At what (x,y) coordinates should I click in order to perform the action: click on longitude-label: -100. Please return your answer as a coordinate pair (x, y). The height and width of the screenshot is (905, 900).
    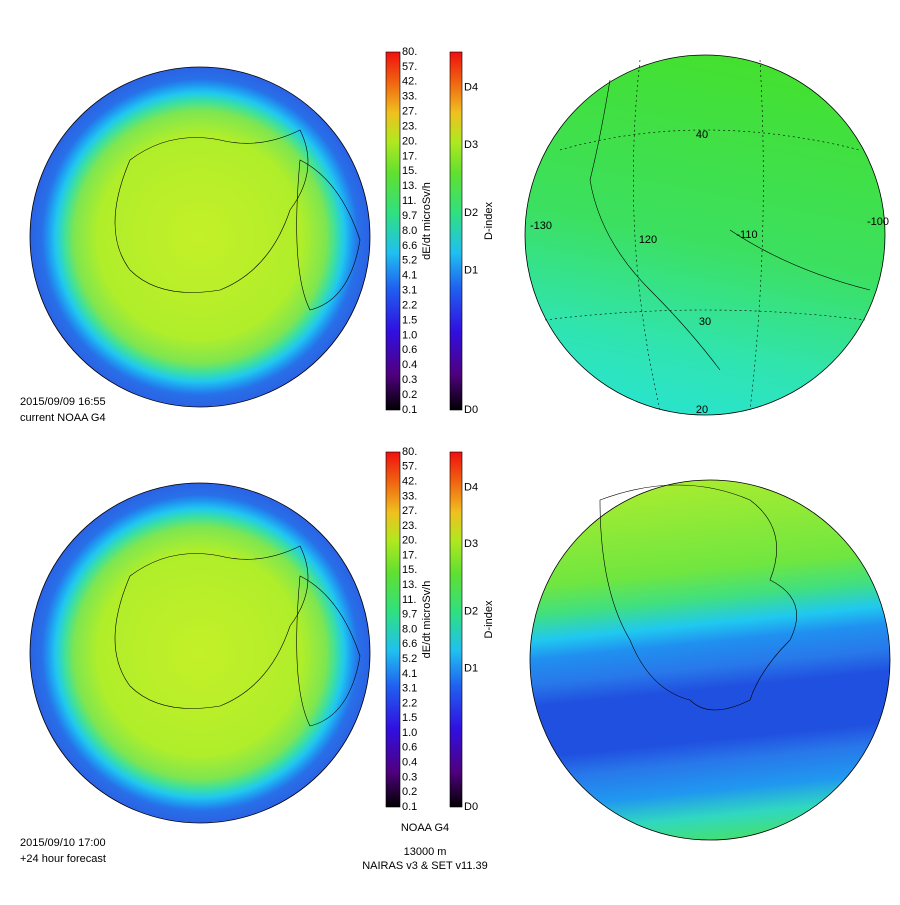
    Looking at the image, I should click on (878, 222).